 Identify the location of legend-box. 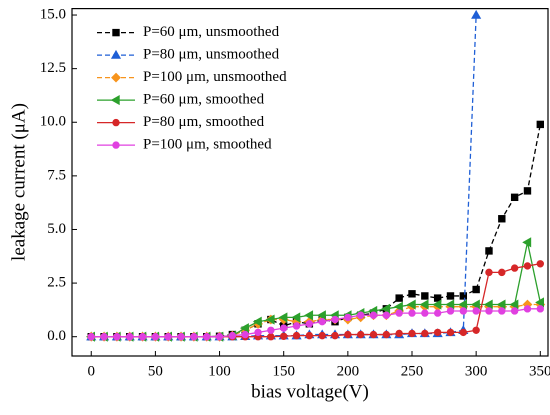
(208, 89).